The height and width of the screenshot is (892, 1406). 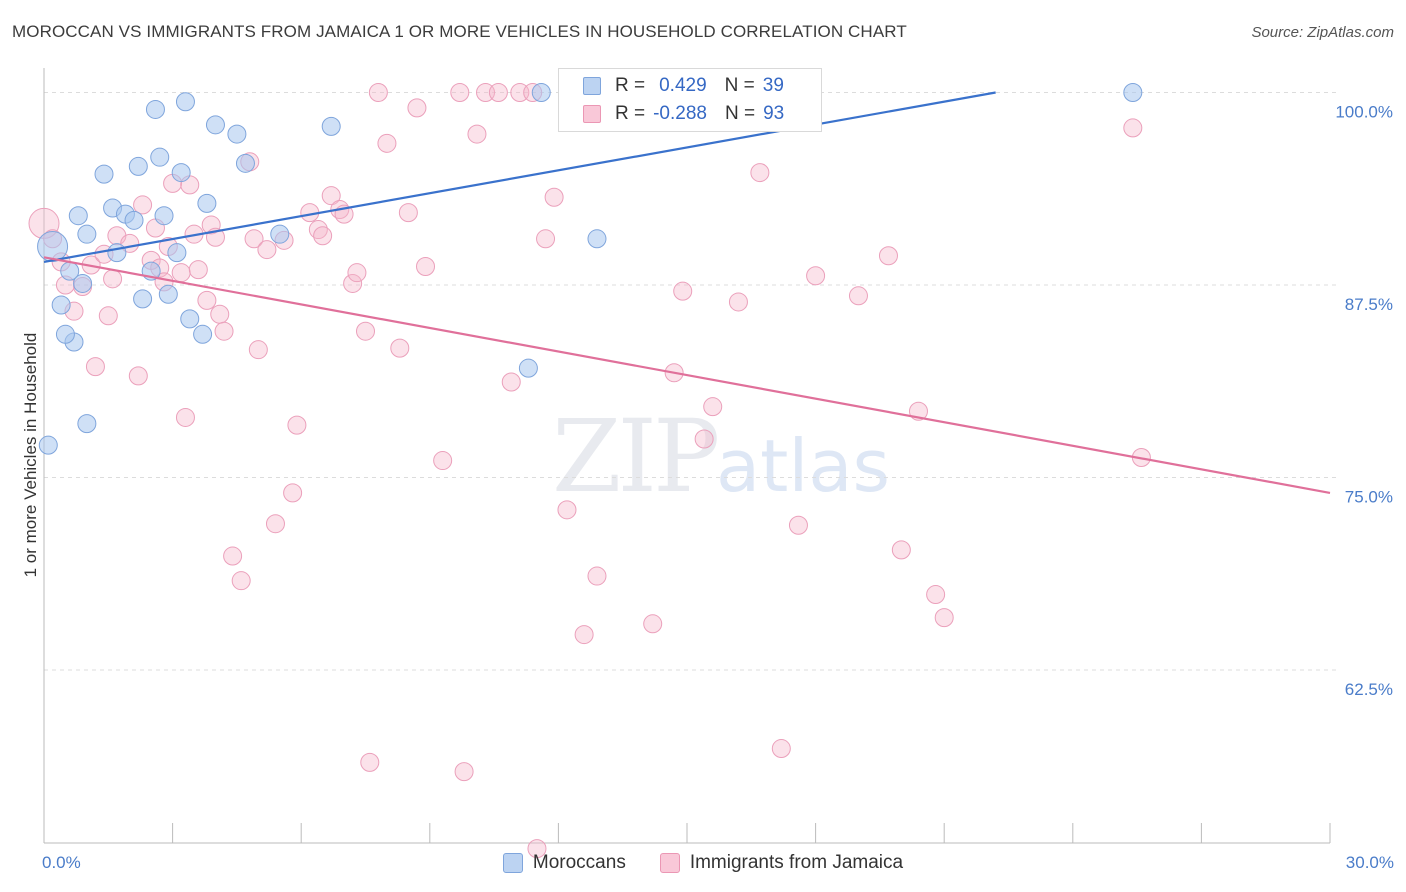 I want to click on y-tick-label: 75.0%, so click(x=1369, y=497).